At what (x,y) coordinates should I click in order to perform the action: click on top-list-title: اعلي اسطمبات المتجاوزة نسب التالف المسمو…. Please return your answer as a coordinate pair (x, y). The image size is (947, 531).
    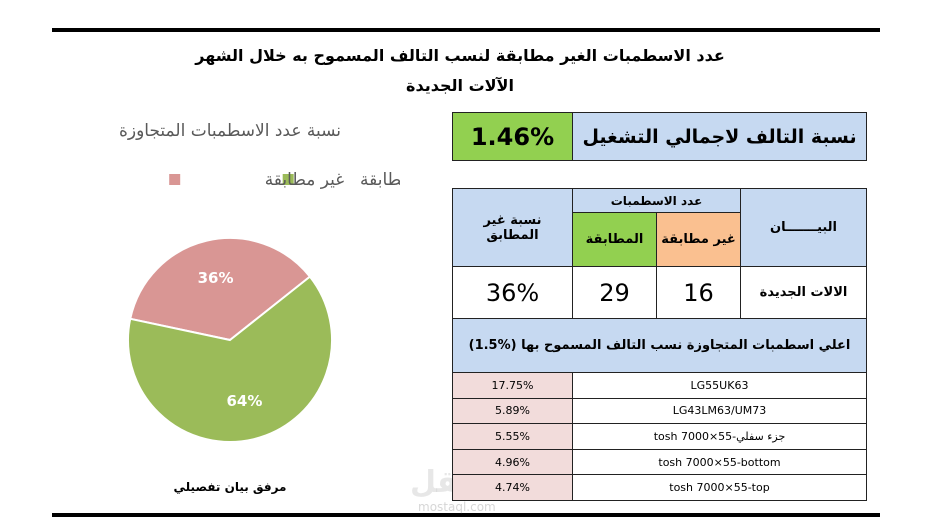
    Looking at the image, I should click on (659, 345).